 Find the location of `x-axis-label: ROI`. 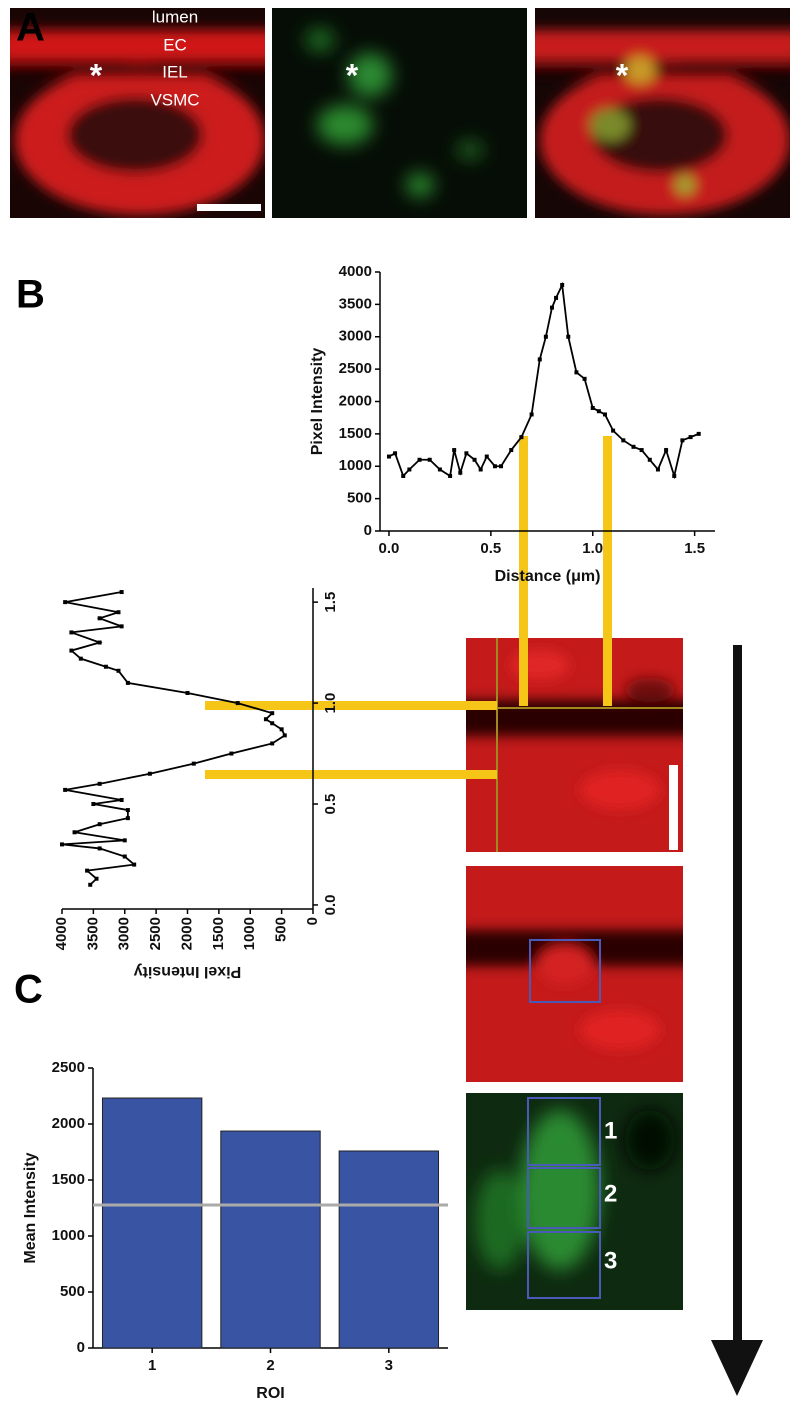

x-axis-label: ROI is located at coordinates (270, 1393).